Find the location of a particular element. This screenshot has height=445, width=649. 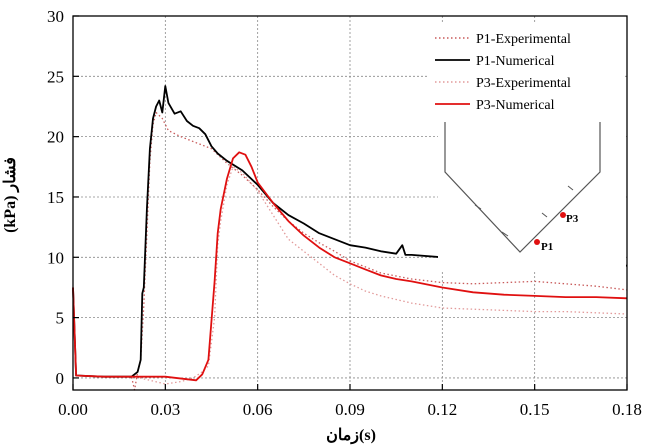

x-tick-label: 0.03 is located at coordinates (165, 409).